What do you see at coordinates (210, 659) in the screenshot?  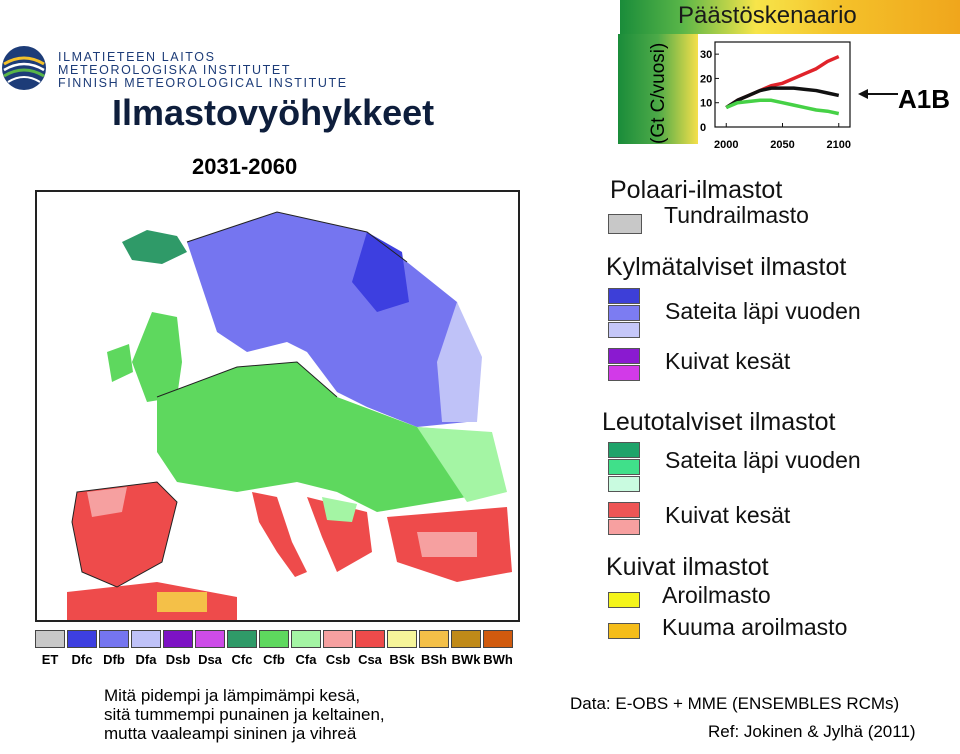 I see `legend-code: Dsa` at bounding box center [210, 659].